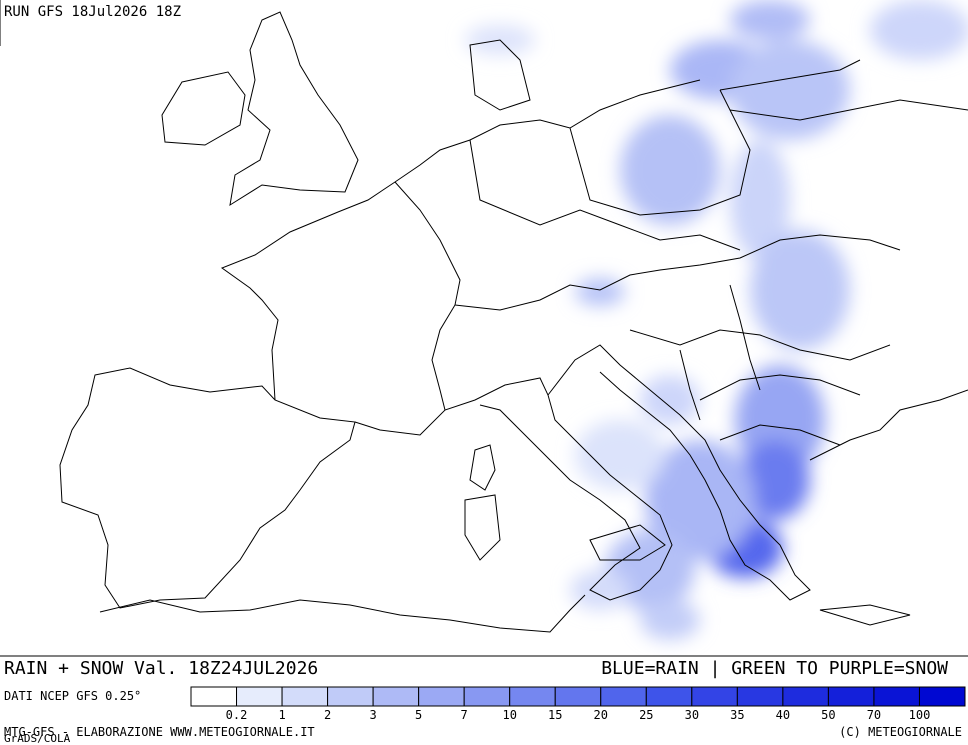 Image resolution: width=968 pixels, height=745 pixels. I want to click on colorbar-label: 40, so click(783, 715).